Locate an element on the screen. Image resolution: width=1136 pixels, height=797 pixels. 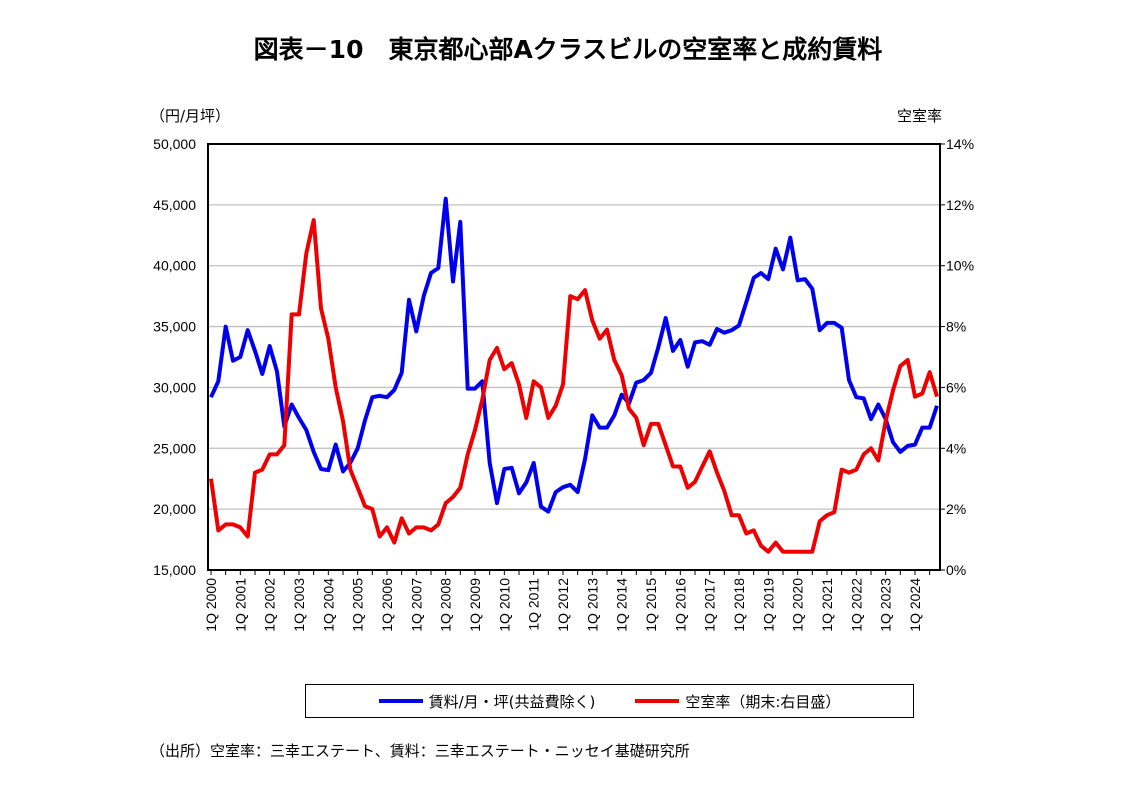
x-tick-label: 1Q 2002 is located at coordinates (270, 605).